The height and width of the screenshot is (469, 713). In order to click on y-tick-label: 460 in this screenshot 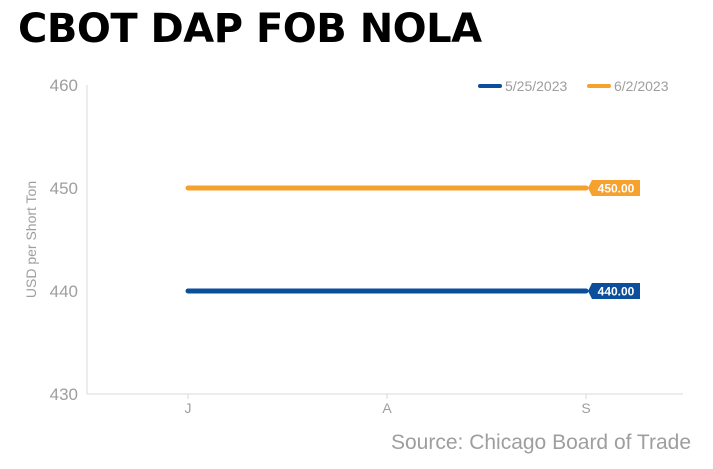, I will do `click(64, 85)`.